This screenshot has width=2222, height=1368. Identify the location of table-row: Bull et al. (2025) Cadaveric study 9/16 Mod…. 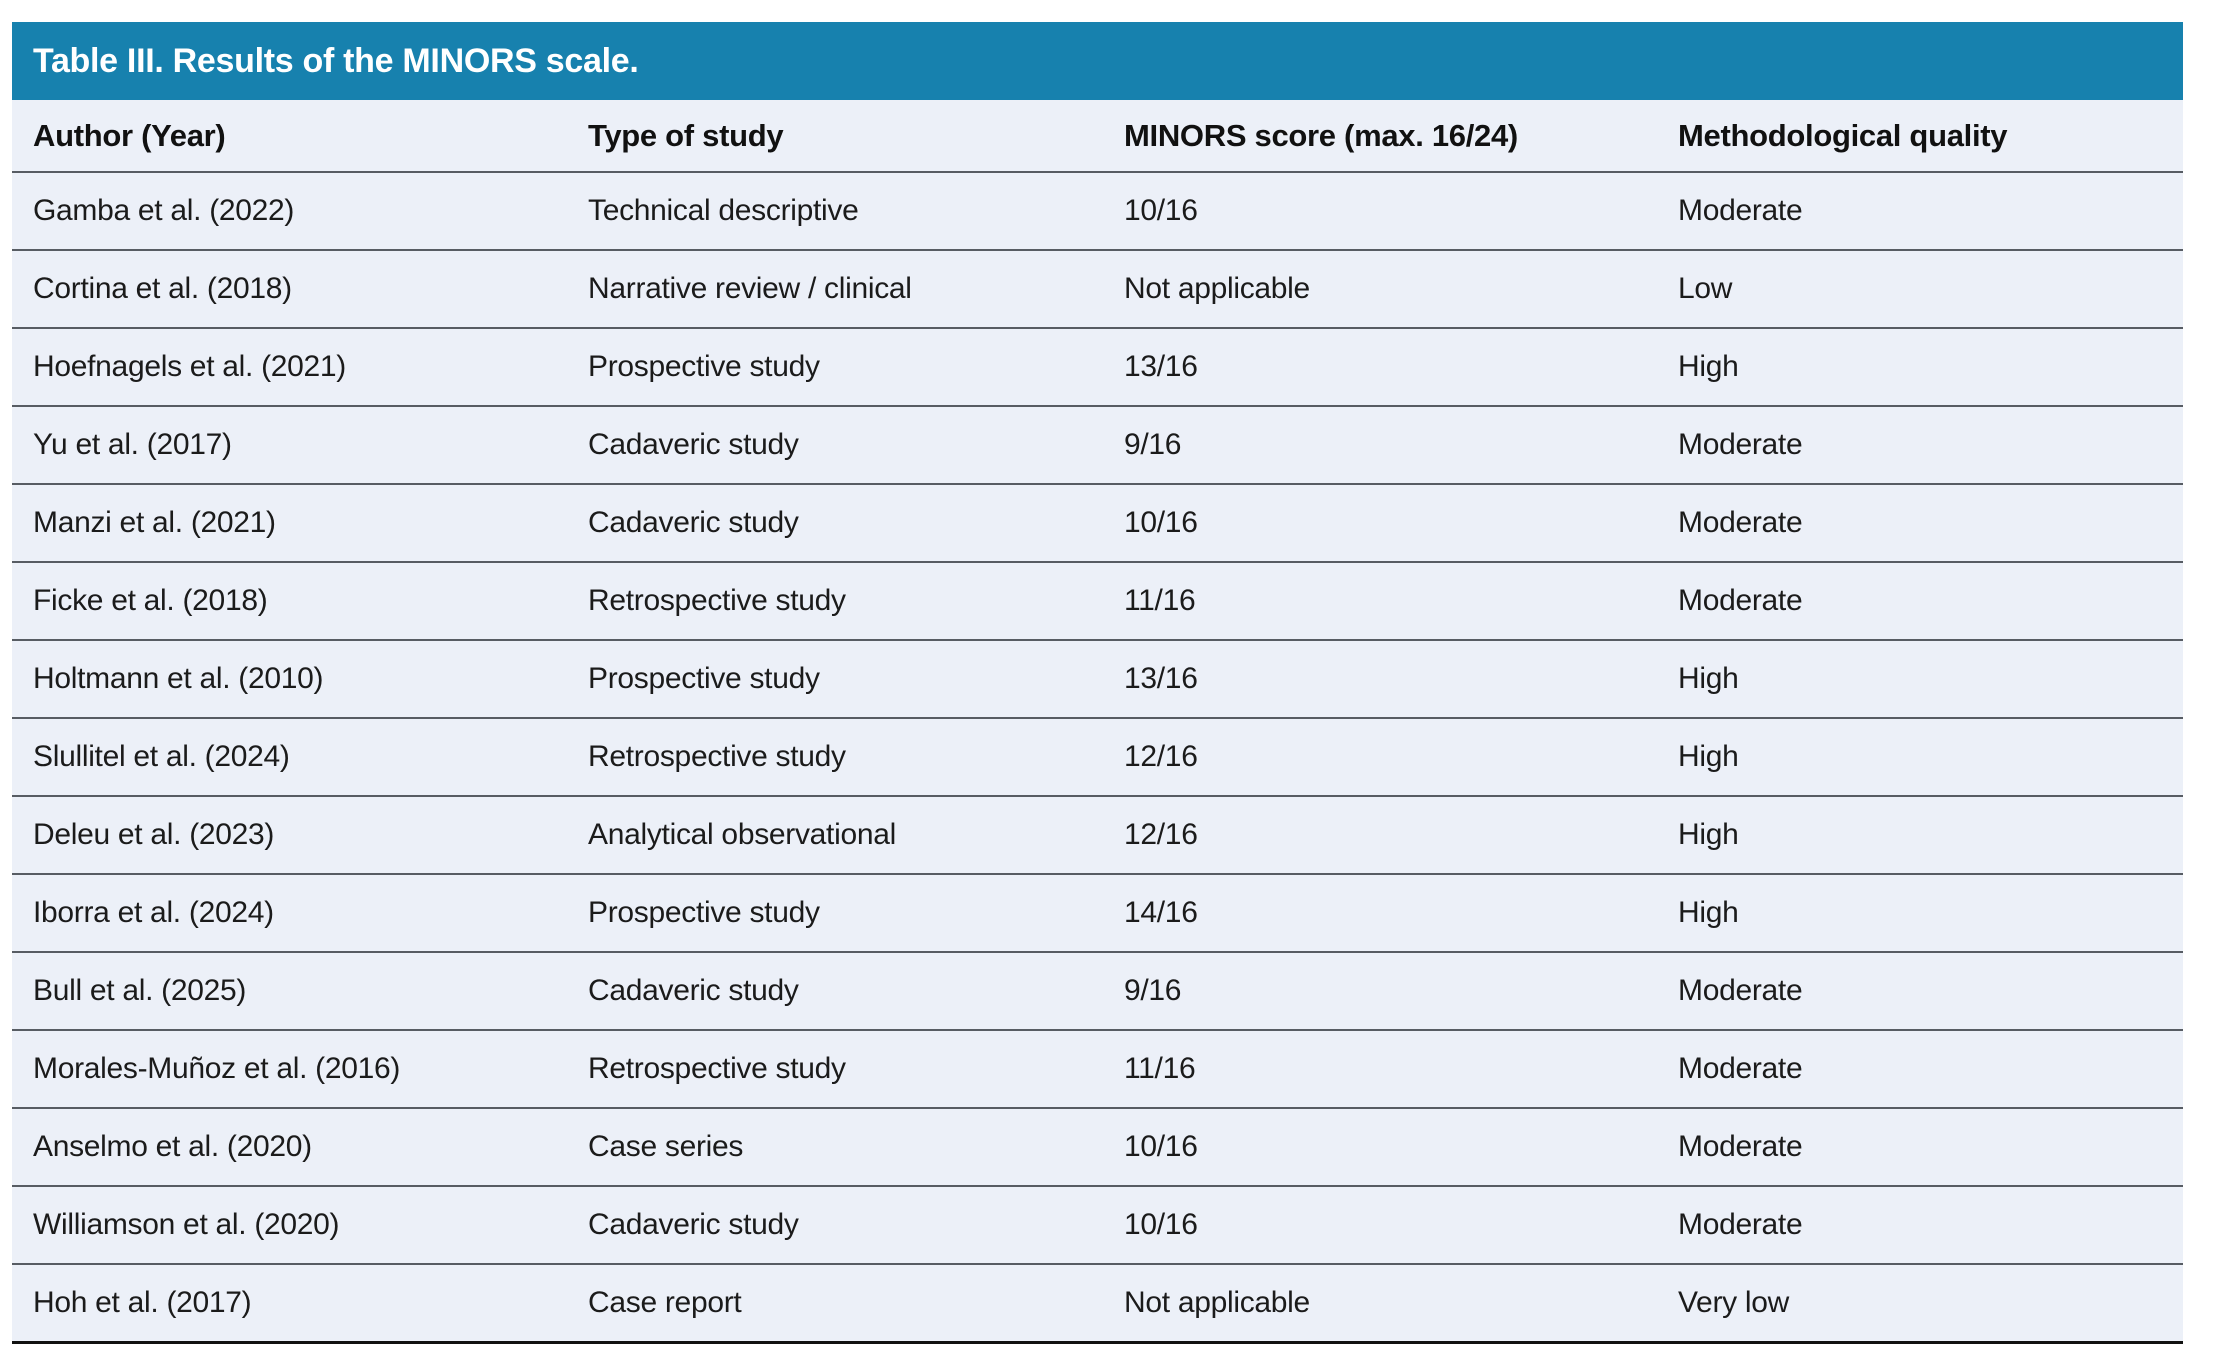
(1097, 991).